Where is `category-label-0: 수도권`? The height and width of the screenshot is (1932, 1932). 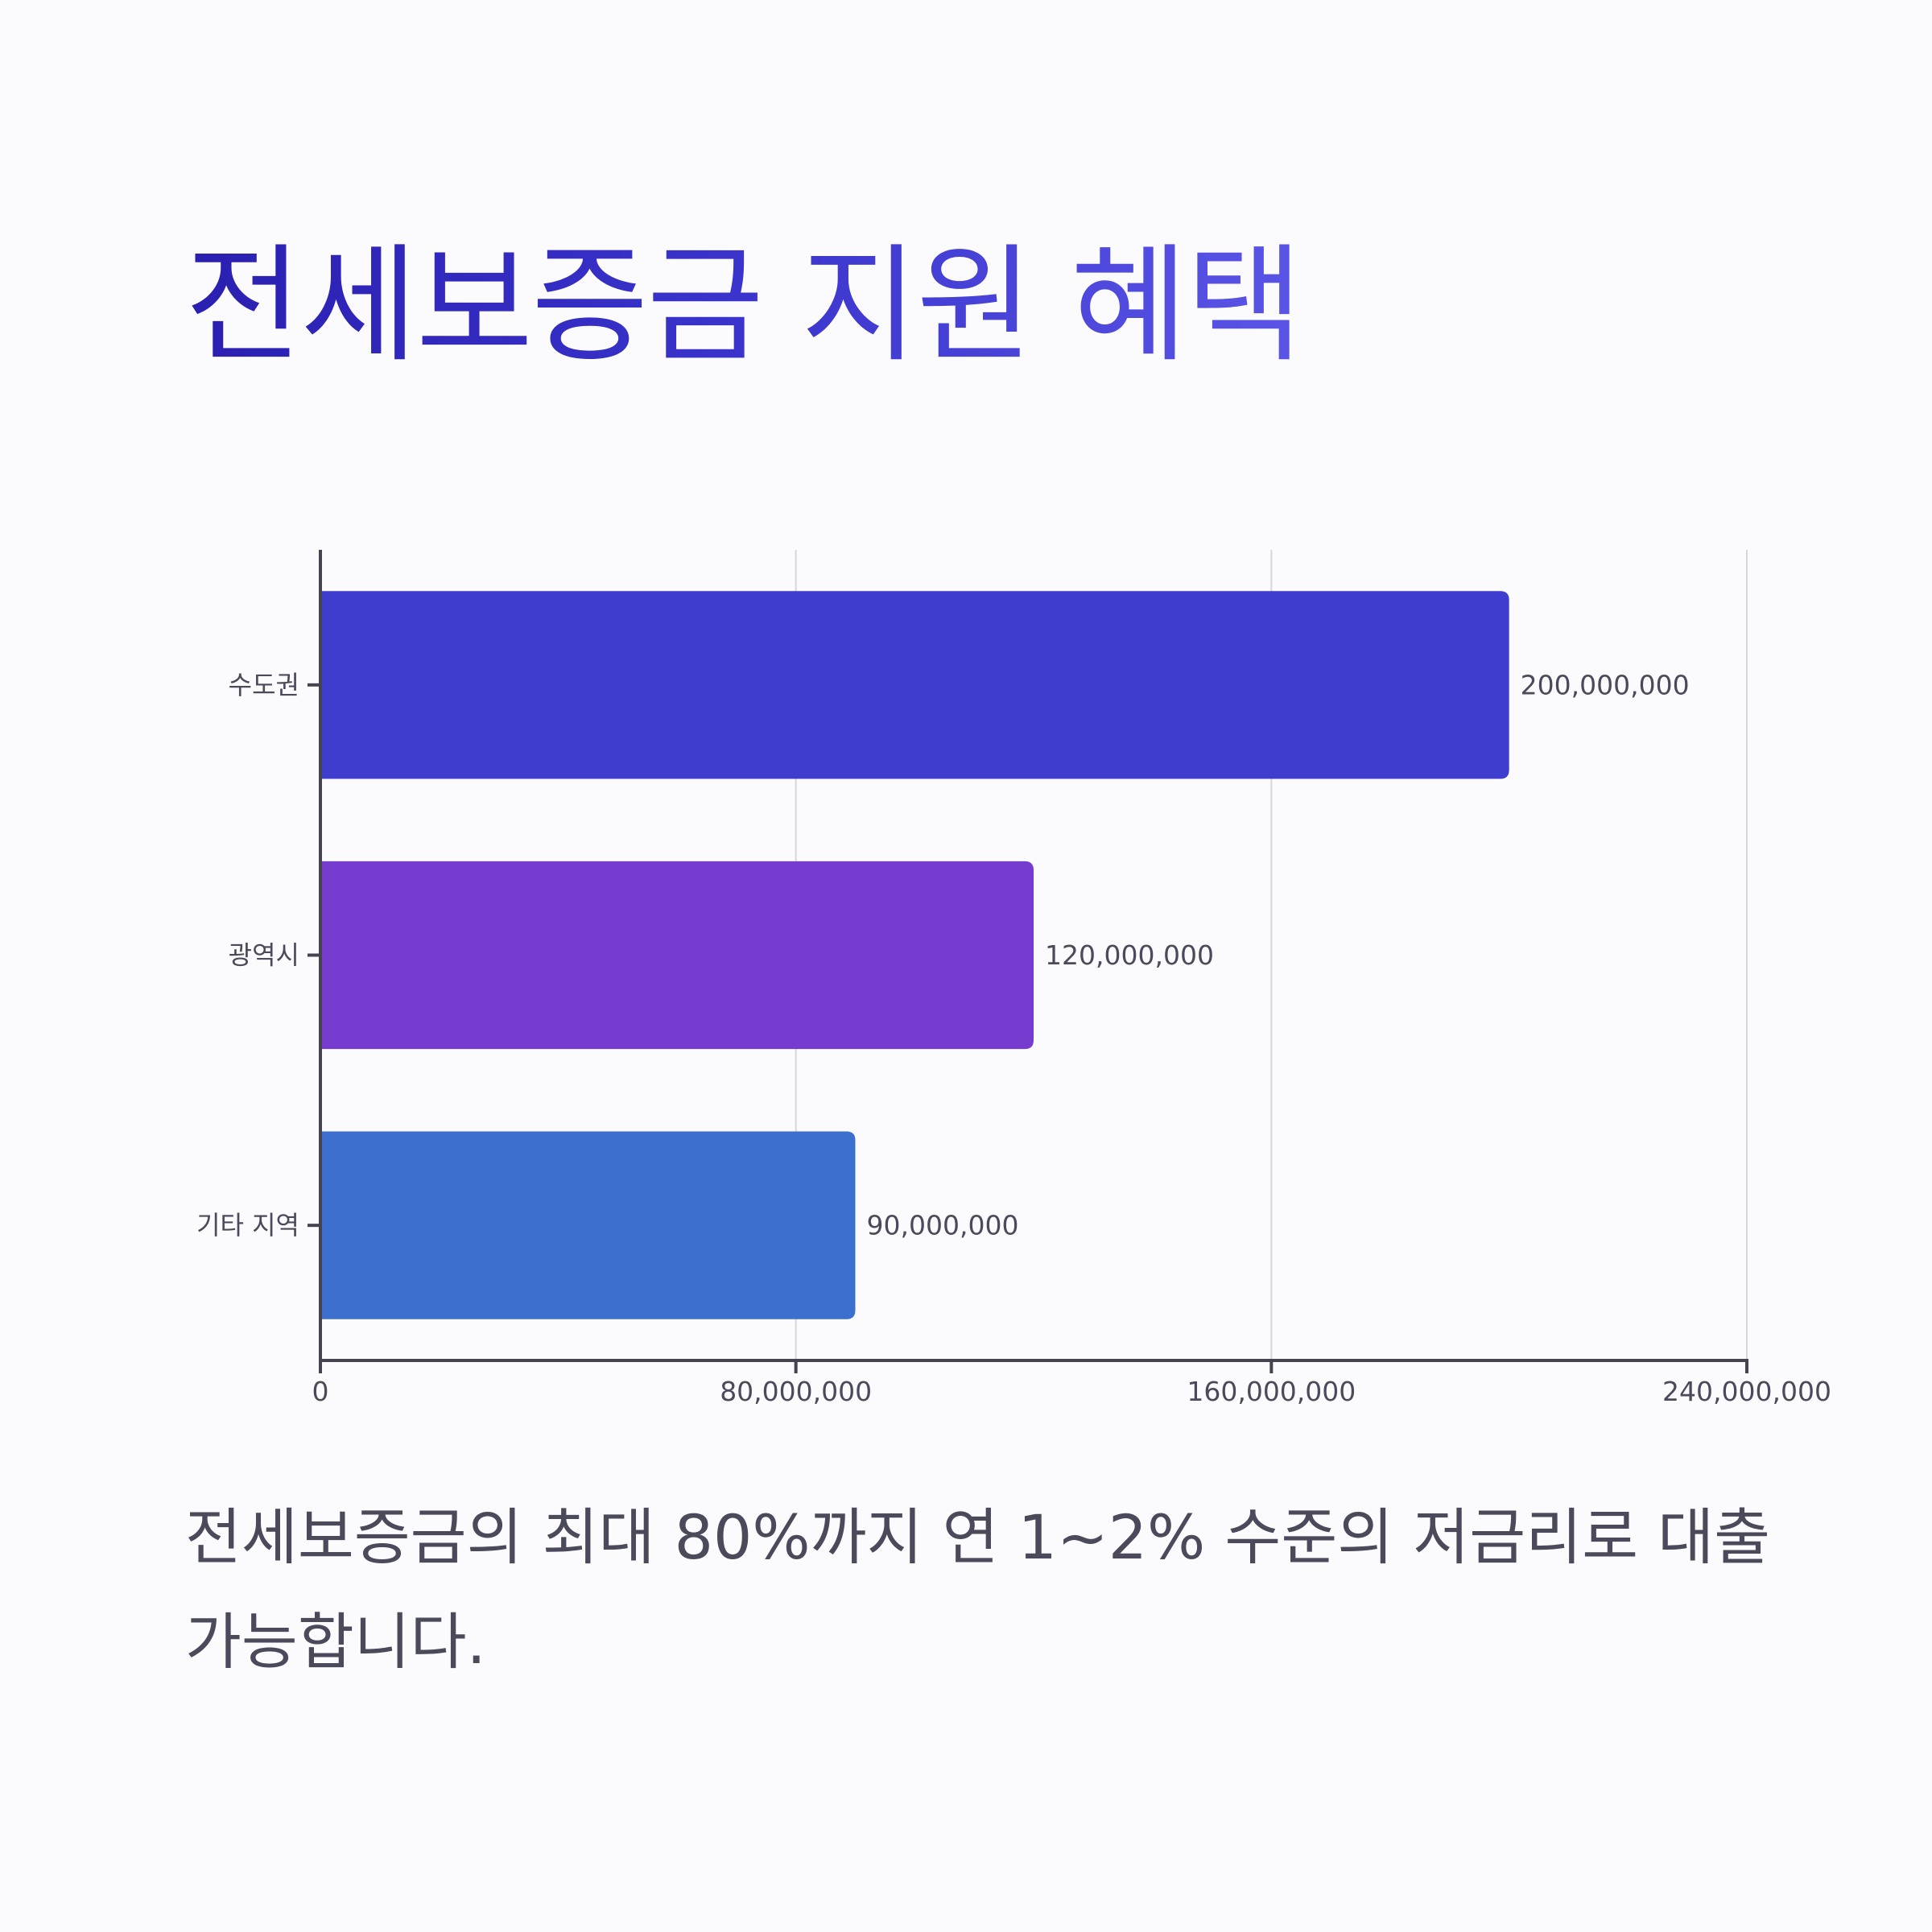 category-label-0: 수도권 is located at coordinates (264, 685).